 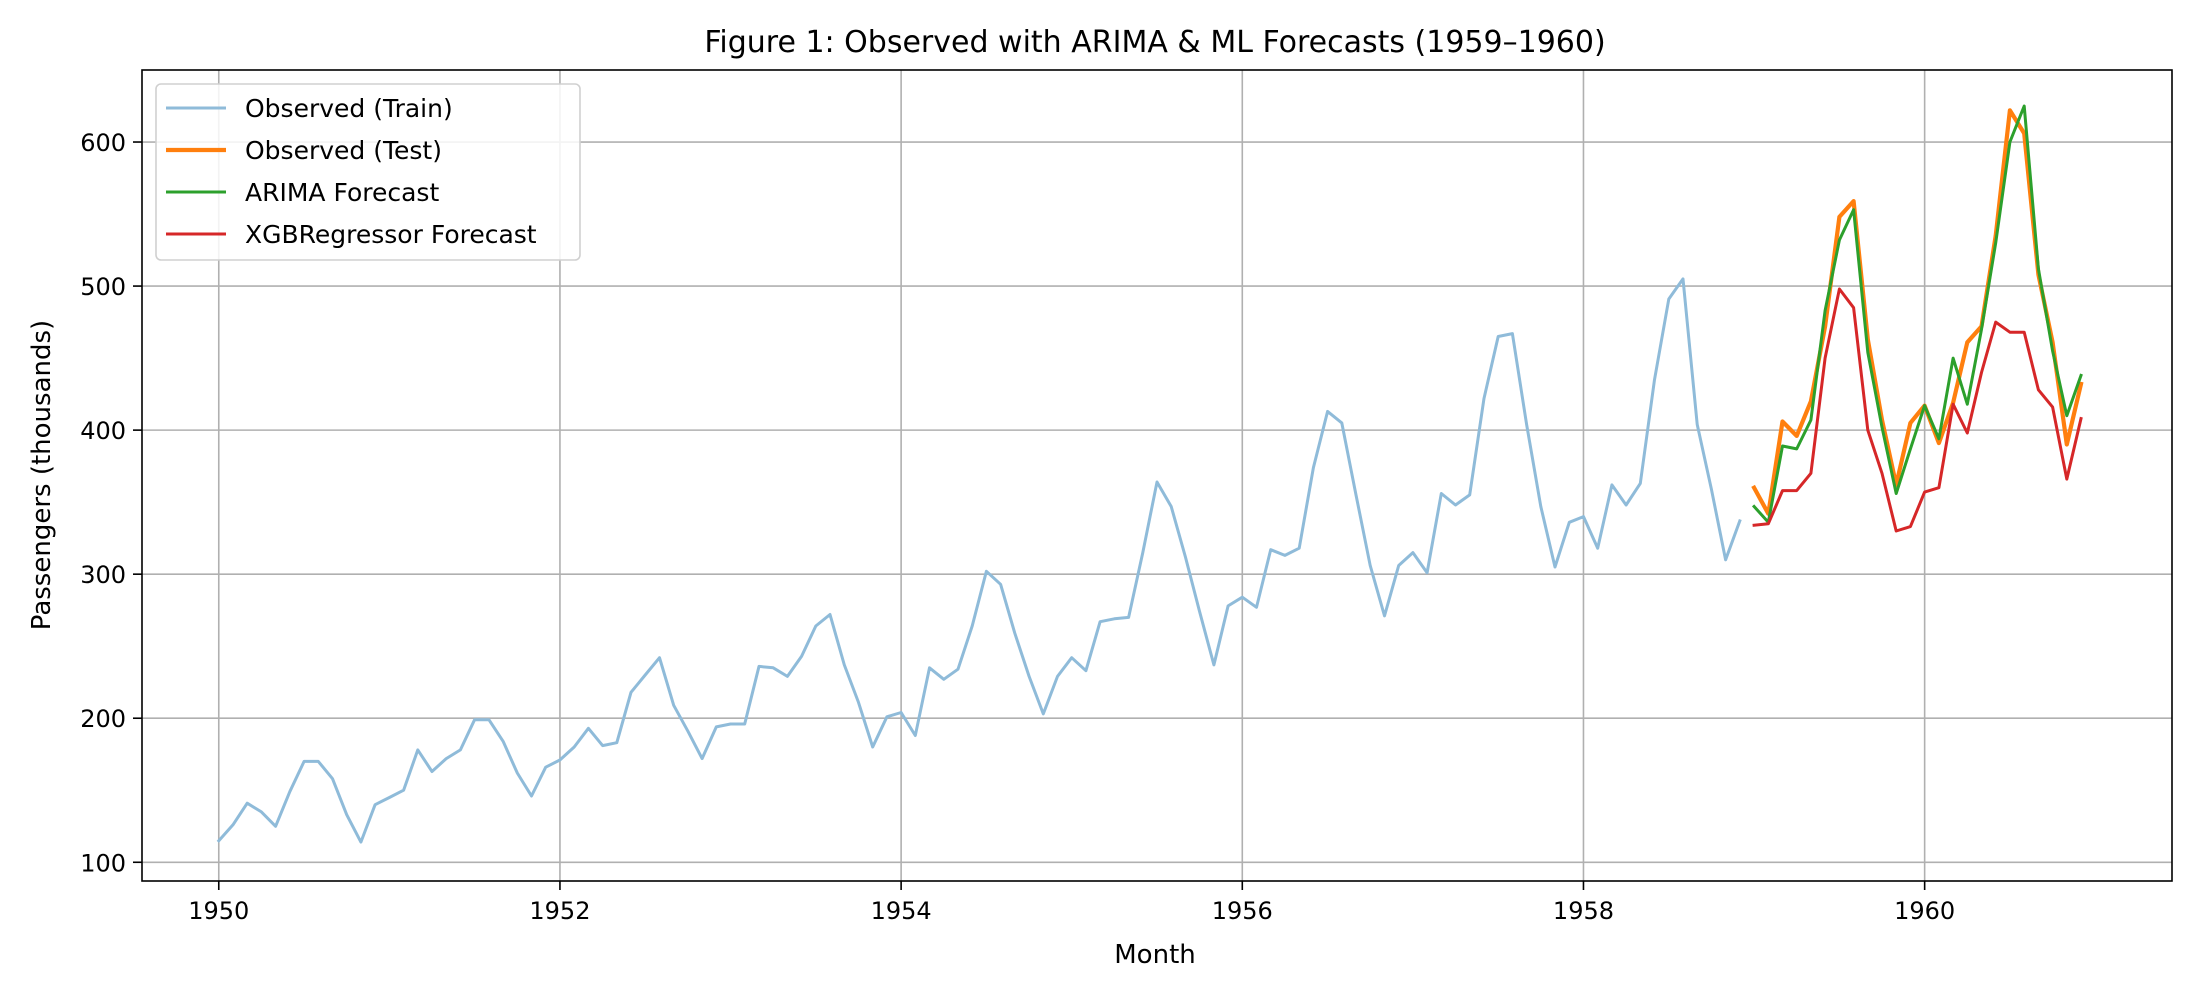 I want to click on legend-box, so click(x=368, y=172).